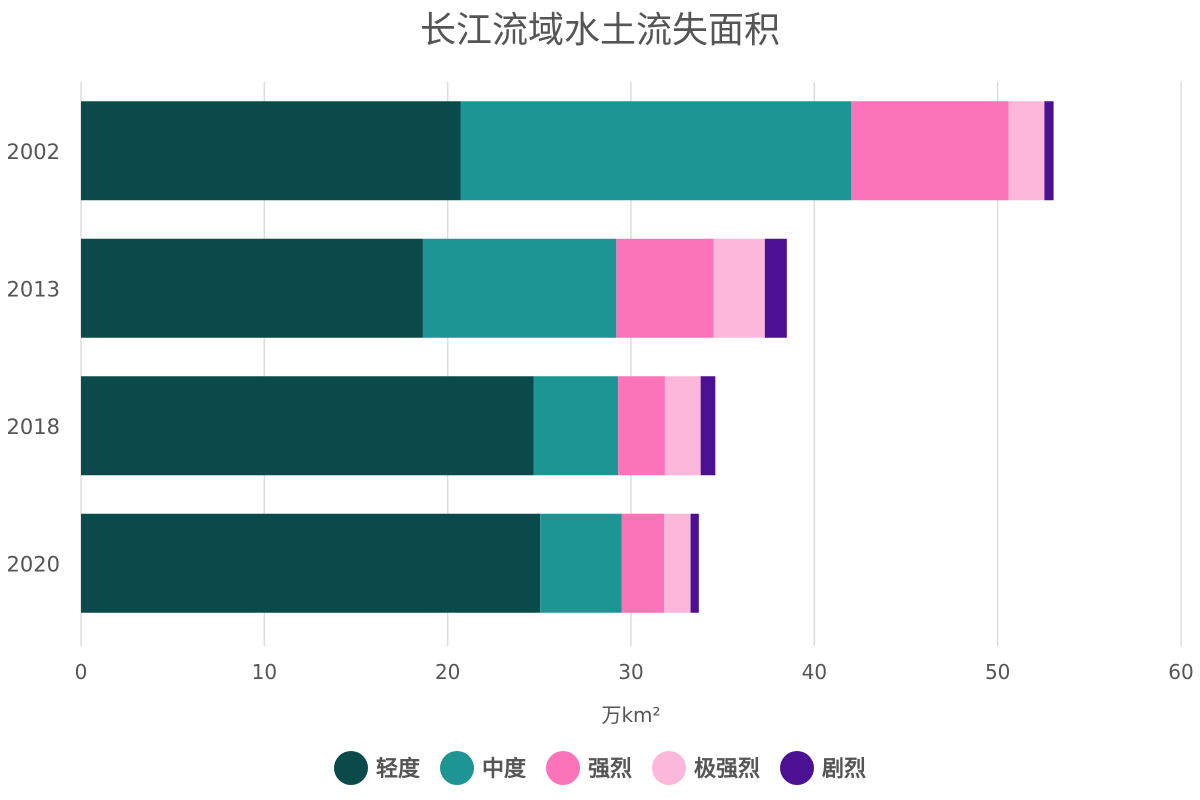 This screenshot has height=800, width=1200. Describe the element at coordinates (33, 152) in the screenshot. I see `y-category-label: 2002` at that location.